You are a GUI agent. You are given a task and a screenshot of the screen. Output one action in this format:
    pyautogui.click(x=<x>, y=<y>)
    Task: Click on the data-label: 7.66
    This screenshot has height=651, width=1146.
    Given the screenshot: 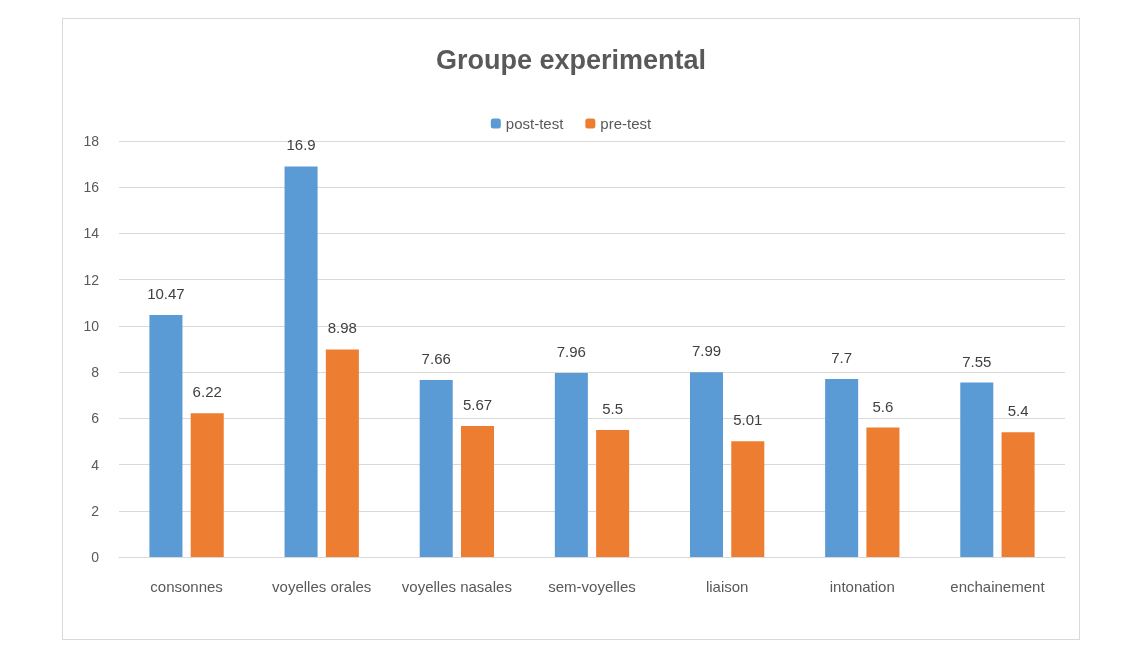 What is the action you would take?
    pyautogui.click(x=436, y=358)
    